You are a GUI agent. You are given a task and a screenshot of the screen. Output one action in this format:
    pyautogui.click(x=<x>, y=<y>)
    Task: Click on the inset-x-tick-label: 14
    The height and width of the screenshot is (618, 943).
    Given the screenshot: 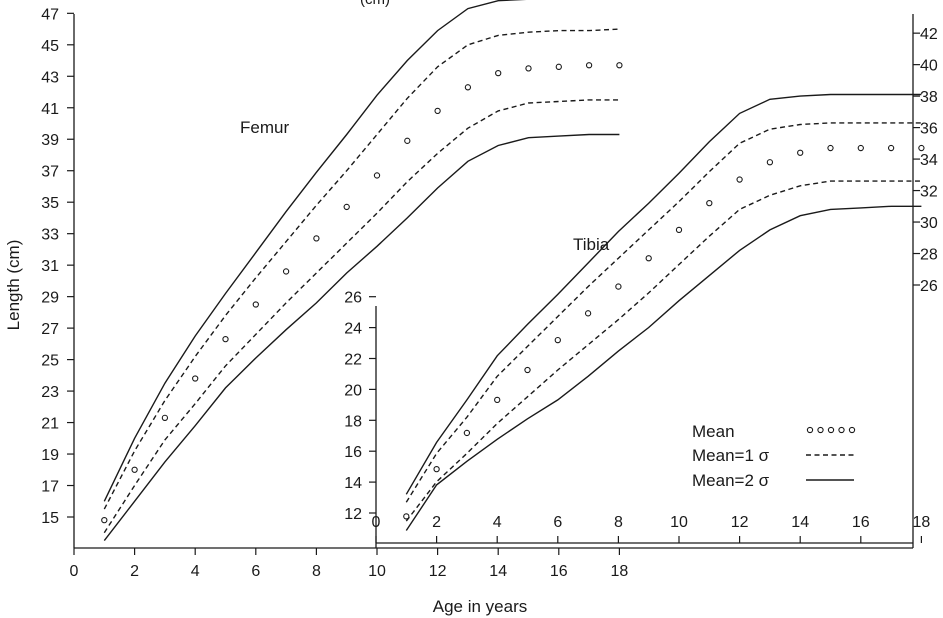 What is the action you would take?
    pyautogui.click(x=800, y=522)
    